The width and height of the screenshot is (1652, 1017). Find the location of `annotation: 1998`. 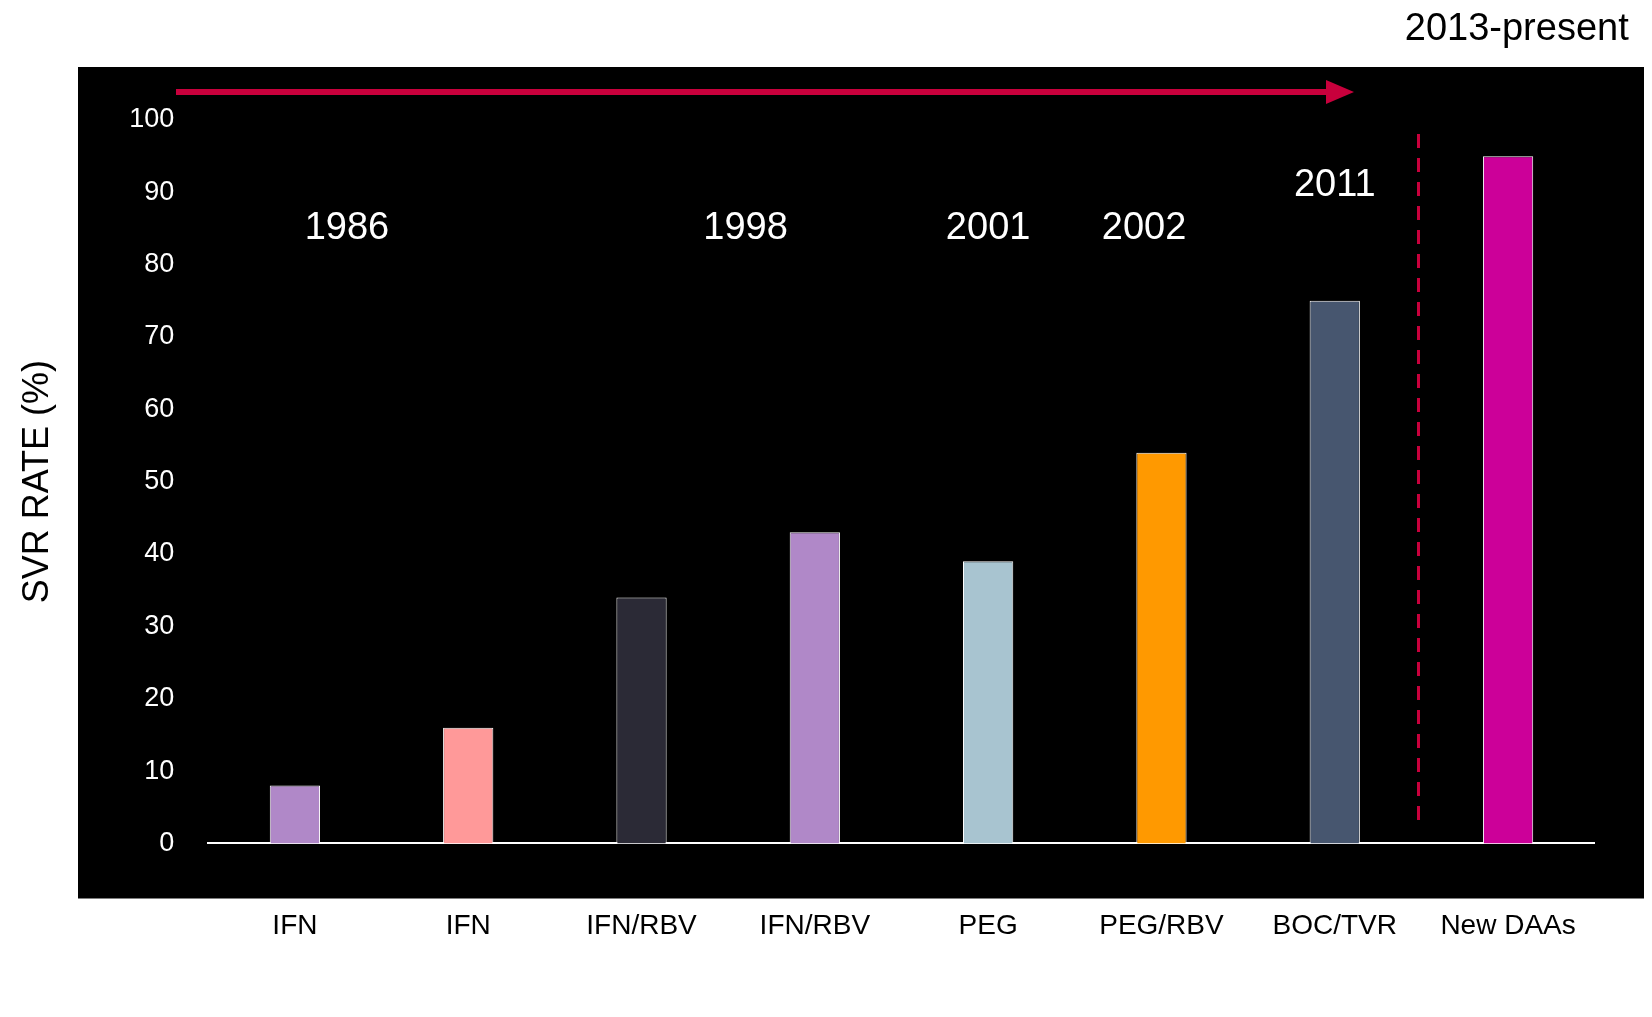

annotation: 1998 is located at coordinates (745, 225).